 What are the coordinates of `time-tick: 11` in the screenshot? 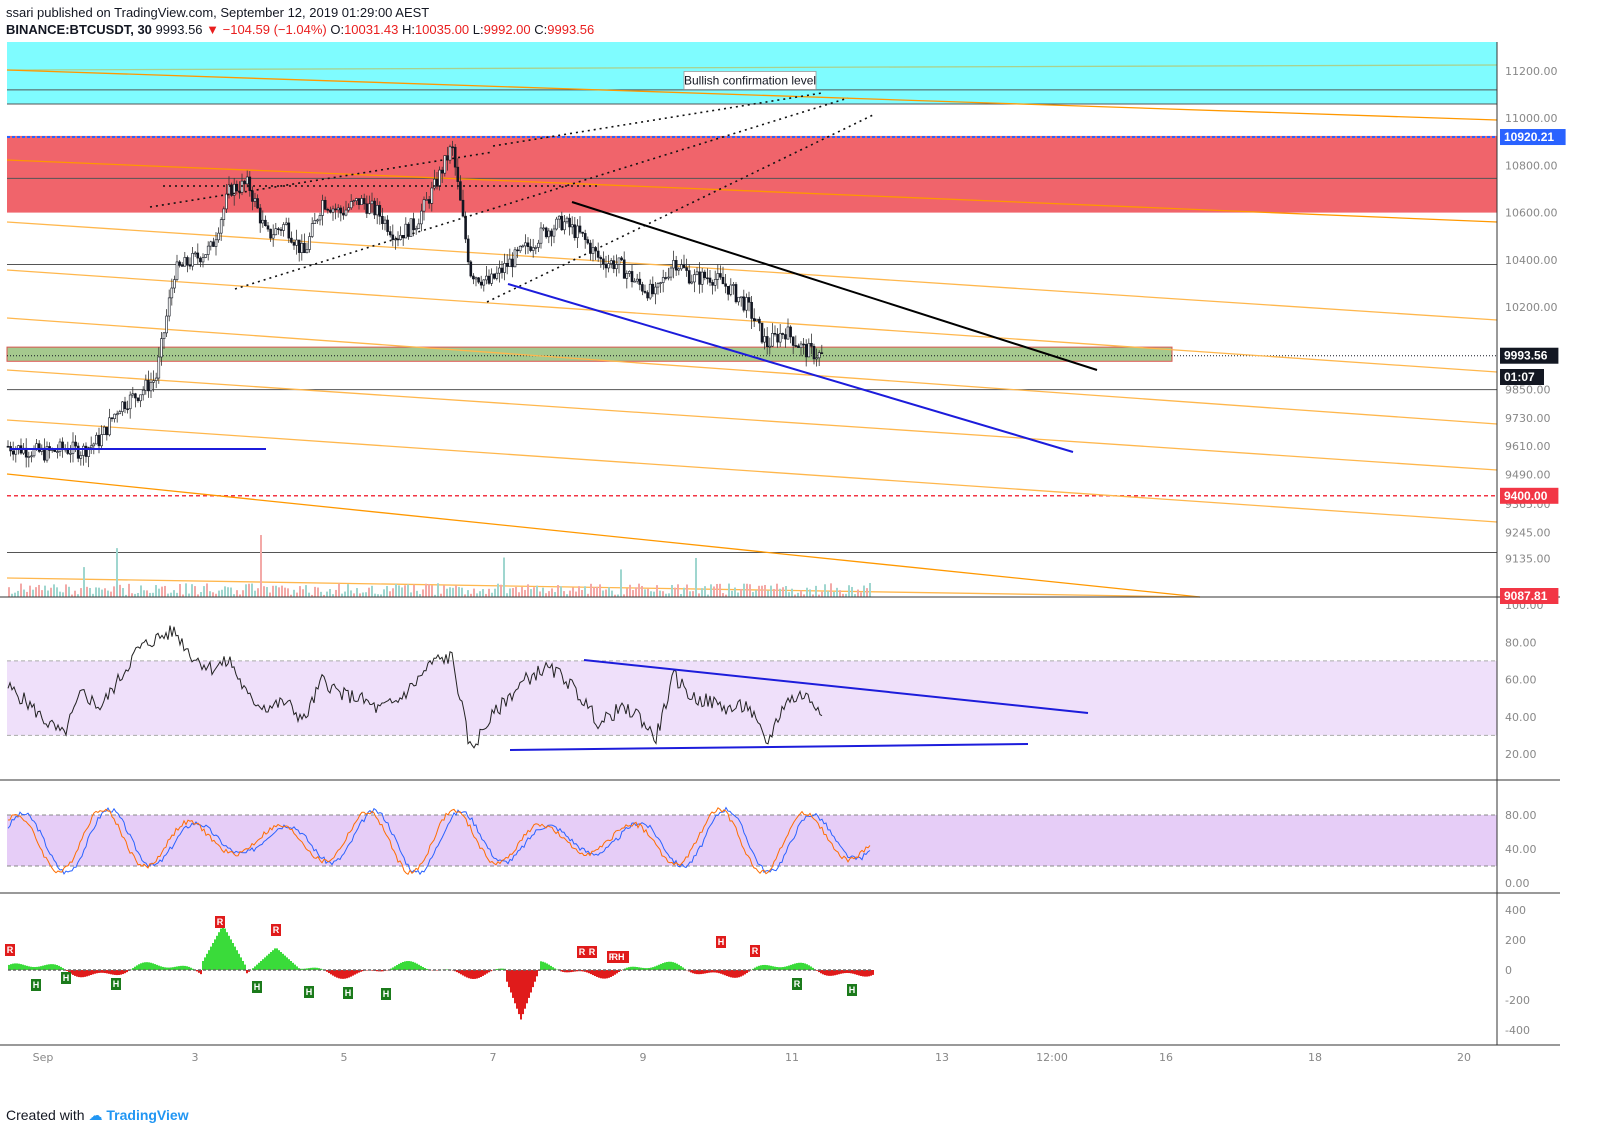 It's located at (792, 1057).